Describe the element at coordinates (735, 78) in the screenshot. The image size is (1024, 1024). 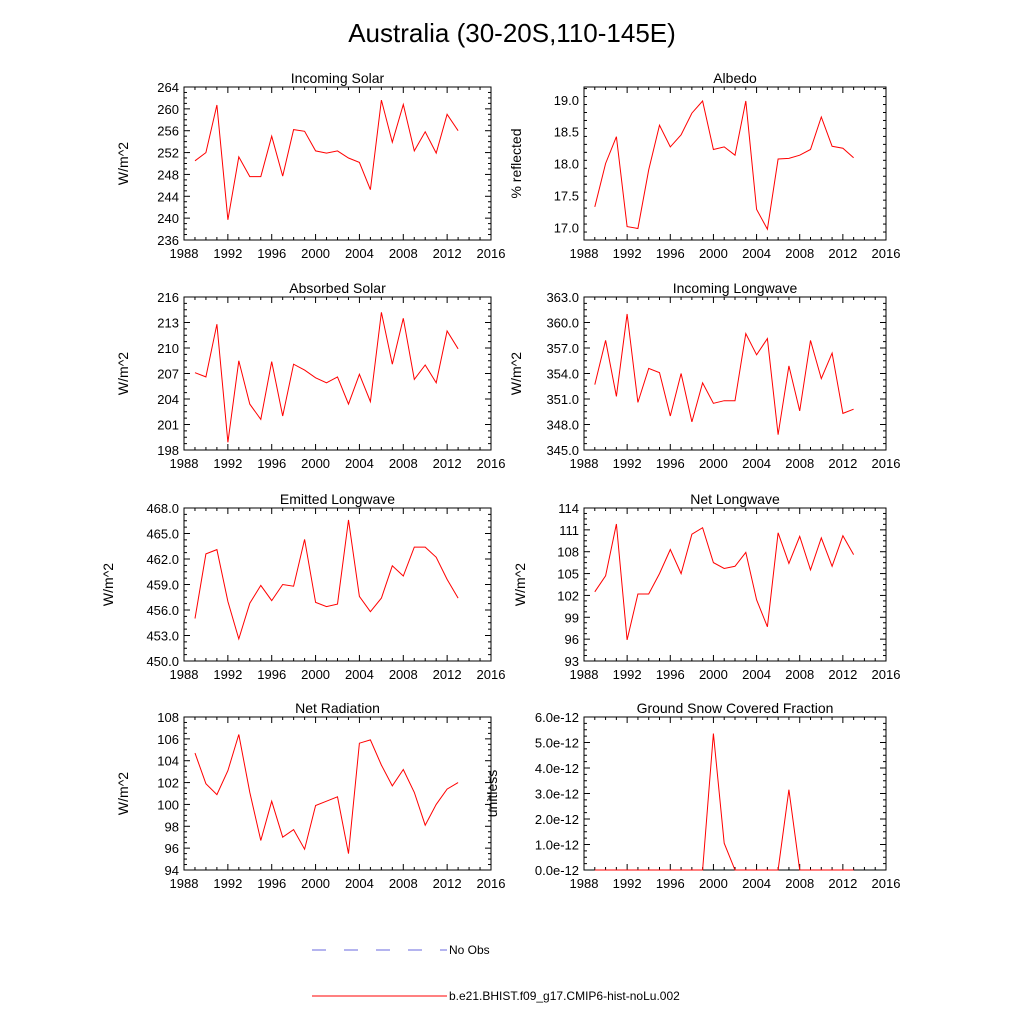
I see `panel-title: Albedo` at that location.